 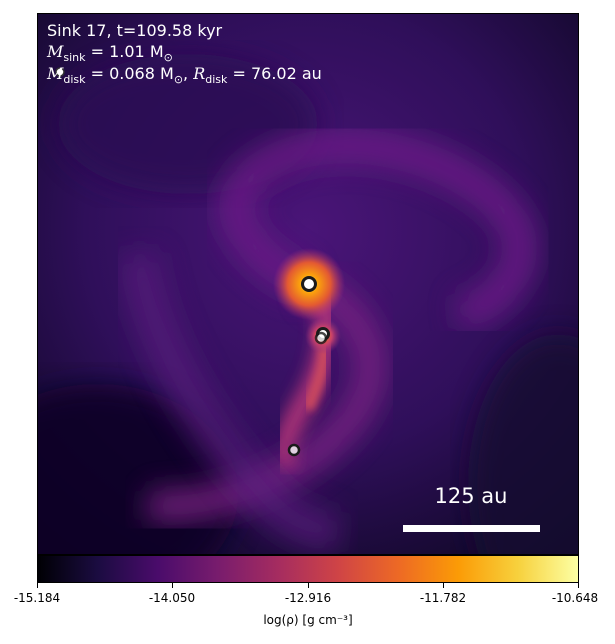 I want to click on colorbar-tick-label: -15.184, so click(x=37, y=598).